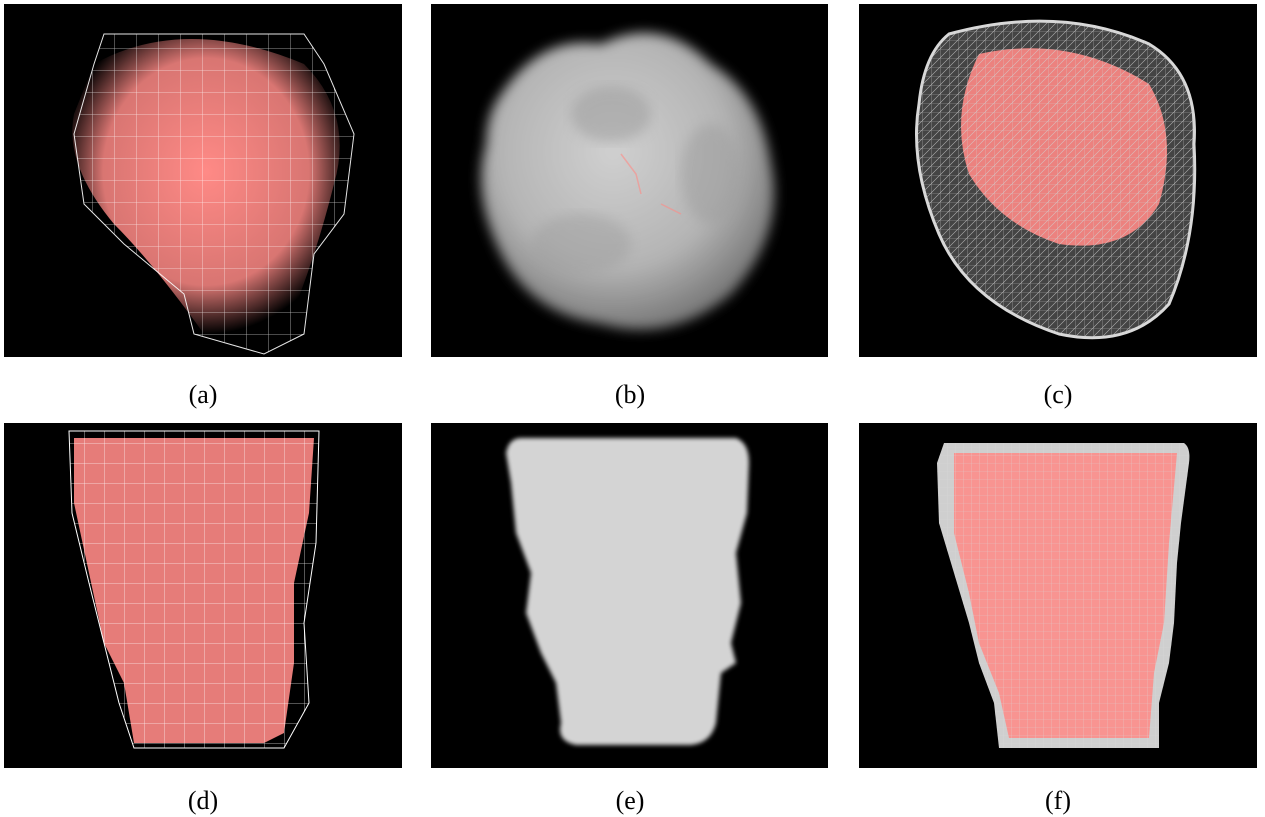 This screenshot has width=1265, height=817. I want to click on panel-e-render, so click(627, 591).